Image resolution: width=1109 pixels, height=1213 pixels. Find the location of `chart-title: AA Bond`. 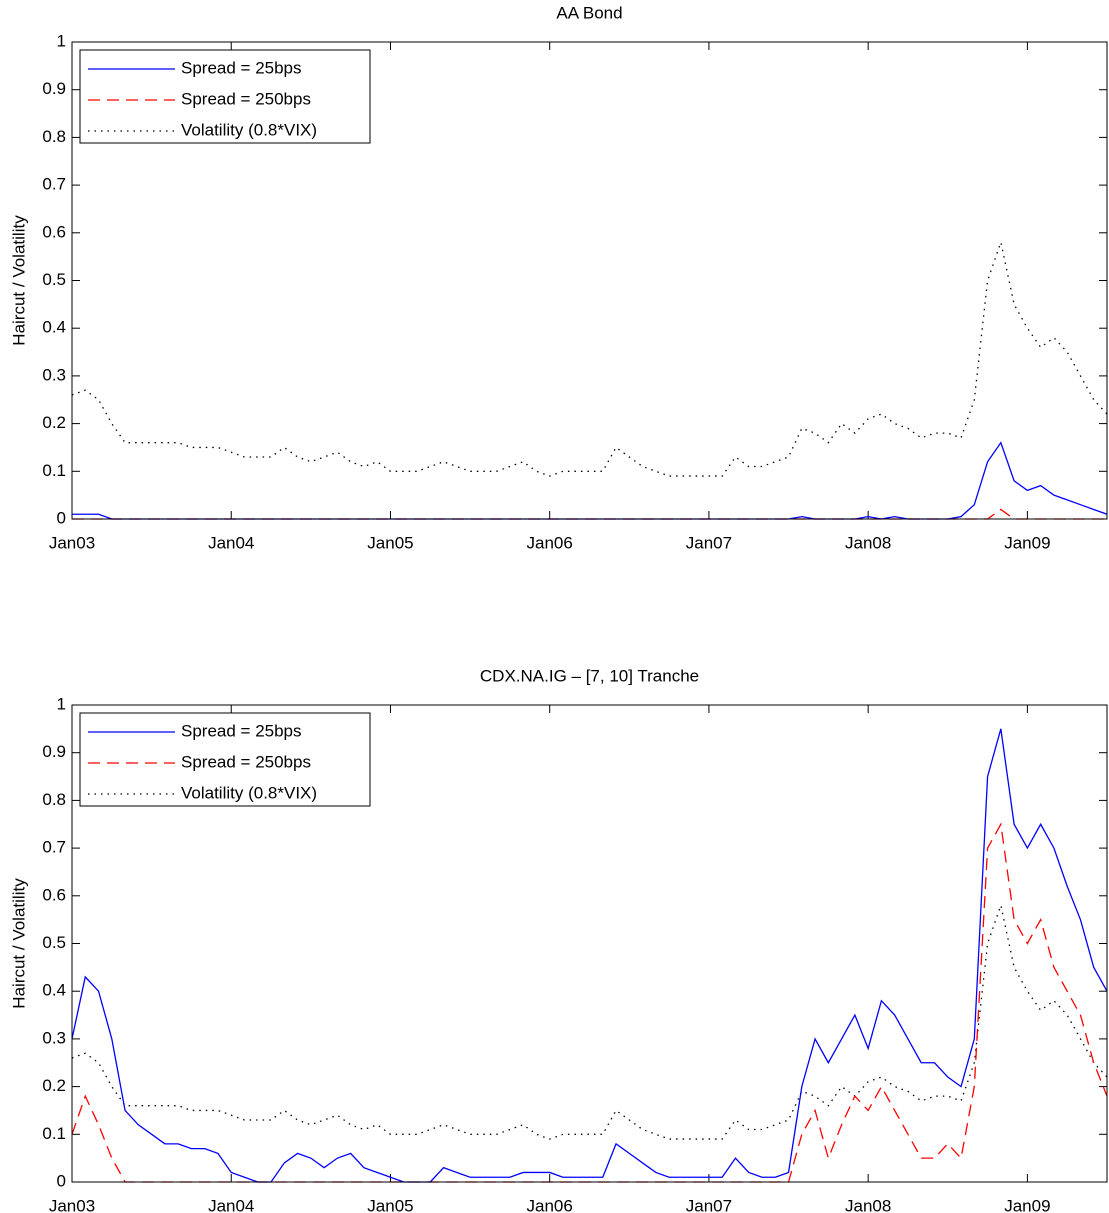

chart-title: AA Bond is located at coordinates (589, 12).